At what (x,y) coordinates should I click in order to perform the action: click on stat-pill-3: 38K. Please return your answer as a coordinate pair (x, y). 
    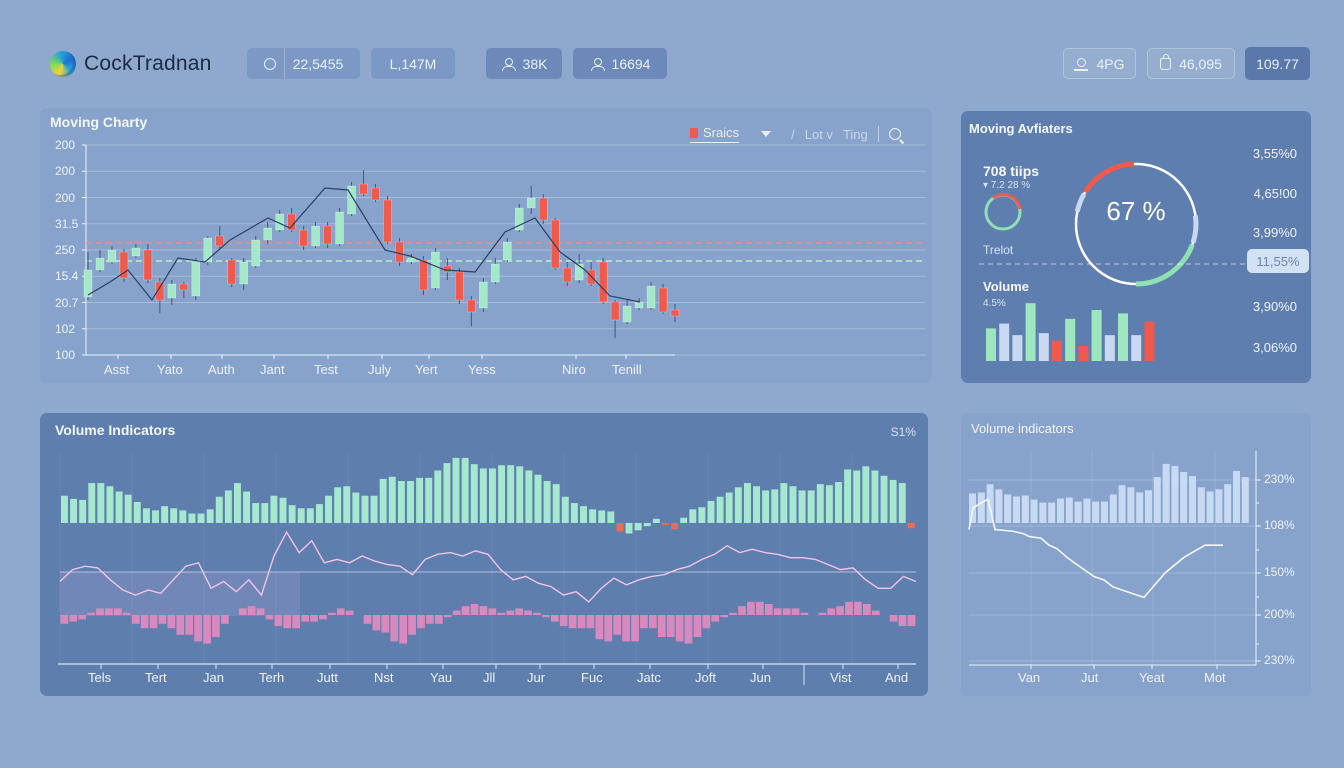
    Looking at the image, I should click on (524, 63).